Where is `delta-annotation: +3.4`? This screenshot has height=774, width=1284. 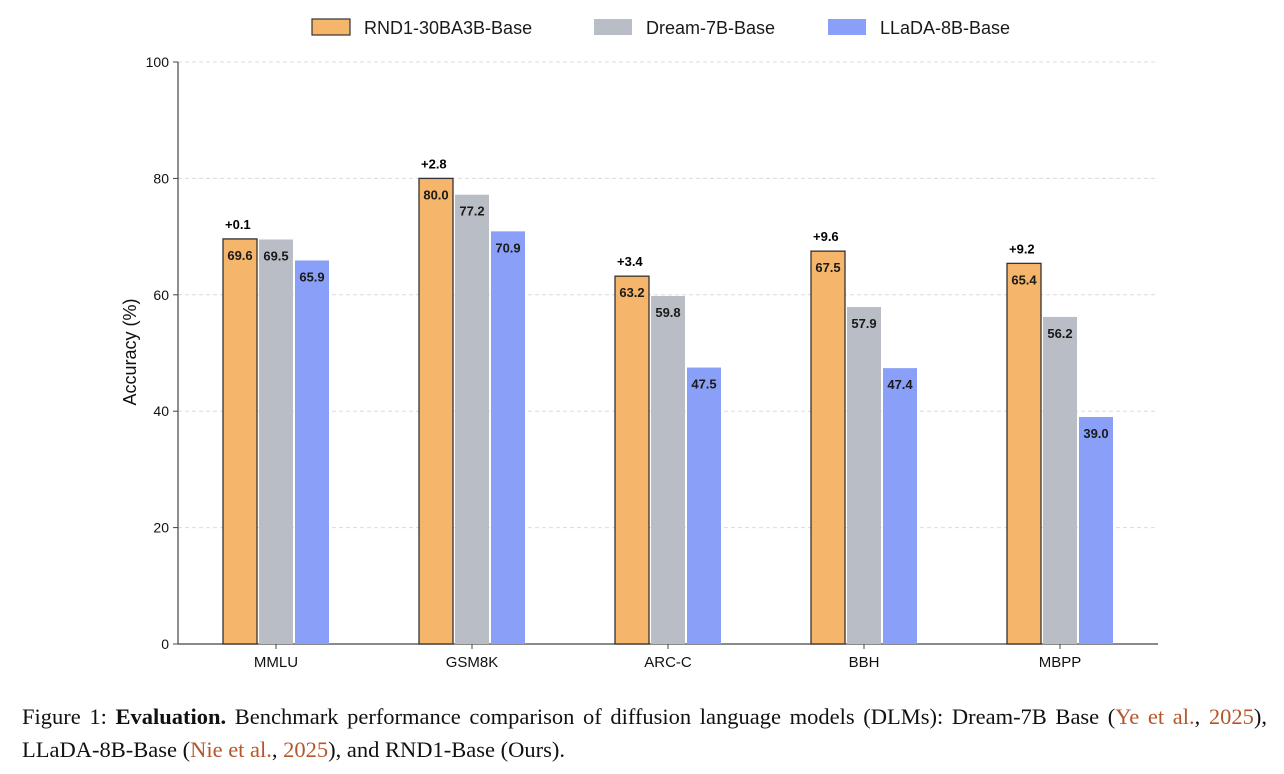
delta-annotation: +3.4 is located at coordinates (630, 261).